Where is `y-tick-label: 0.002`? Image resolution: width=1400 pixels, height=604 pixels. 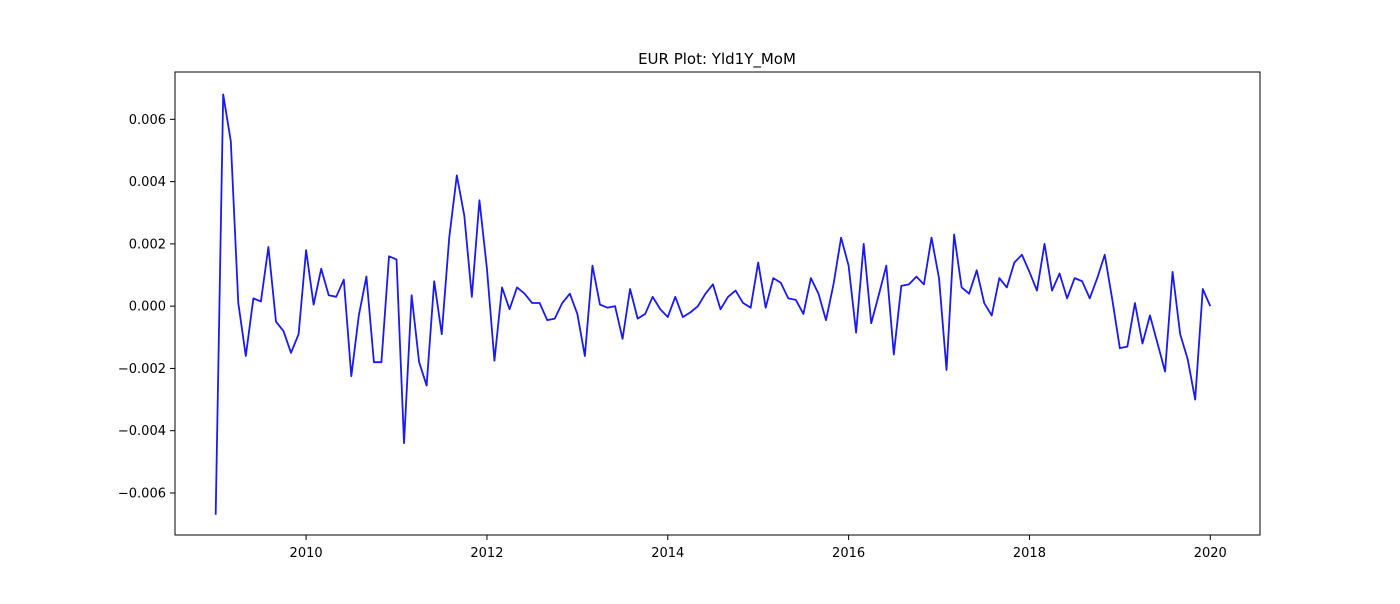
y-tick-label: 0.002 is located at coordinates (147, 244).